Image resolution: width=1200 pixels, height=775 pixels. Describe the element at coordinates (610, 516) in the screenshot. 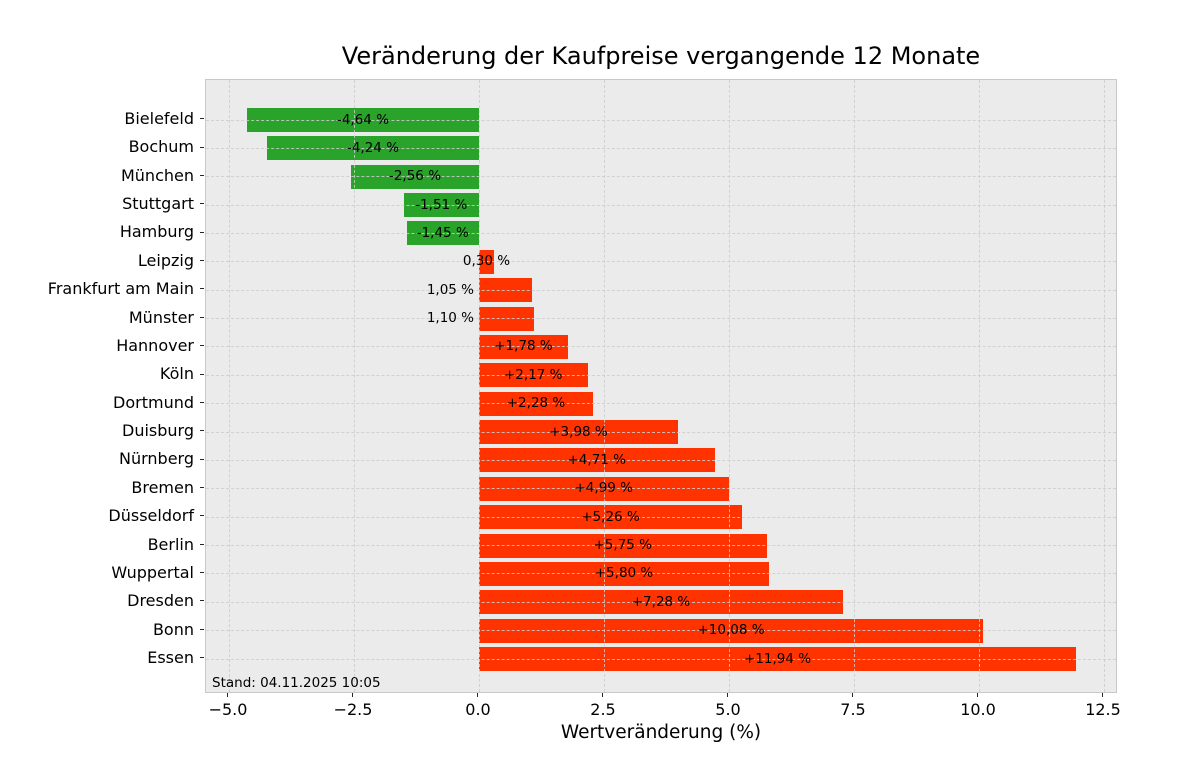

I see `bar-value-label: +5,26 %` at that location.